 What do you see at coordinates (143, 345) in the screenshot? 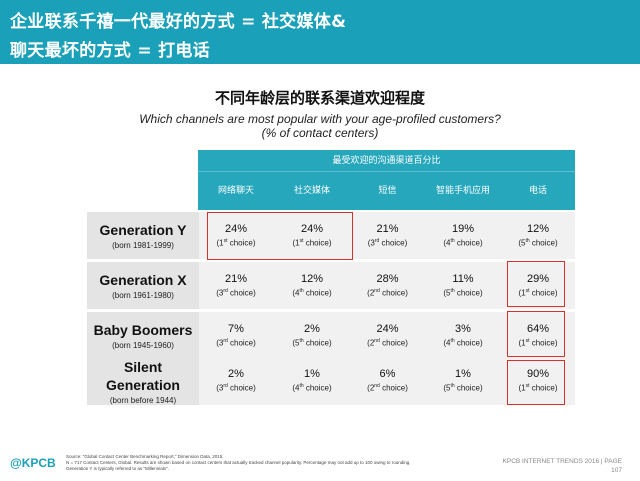
I see `birth-range: (born 1945-1960)` at bounding box center [143, 345].